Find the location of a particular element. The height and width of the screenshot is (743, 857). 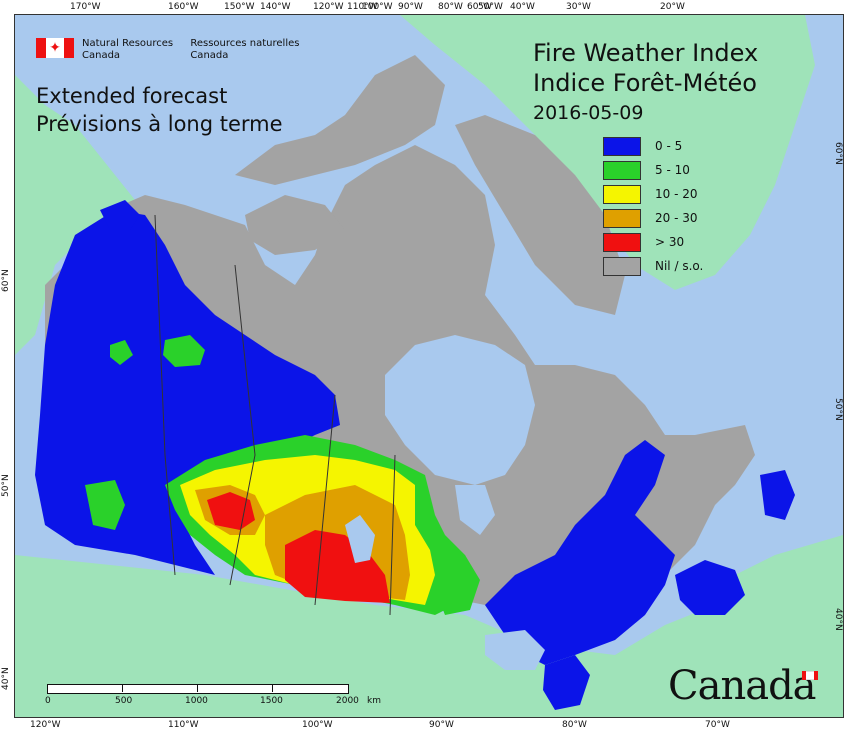

arctic-islands is located at coordinates (340, 120).